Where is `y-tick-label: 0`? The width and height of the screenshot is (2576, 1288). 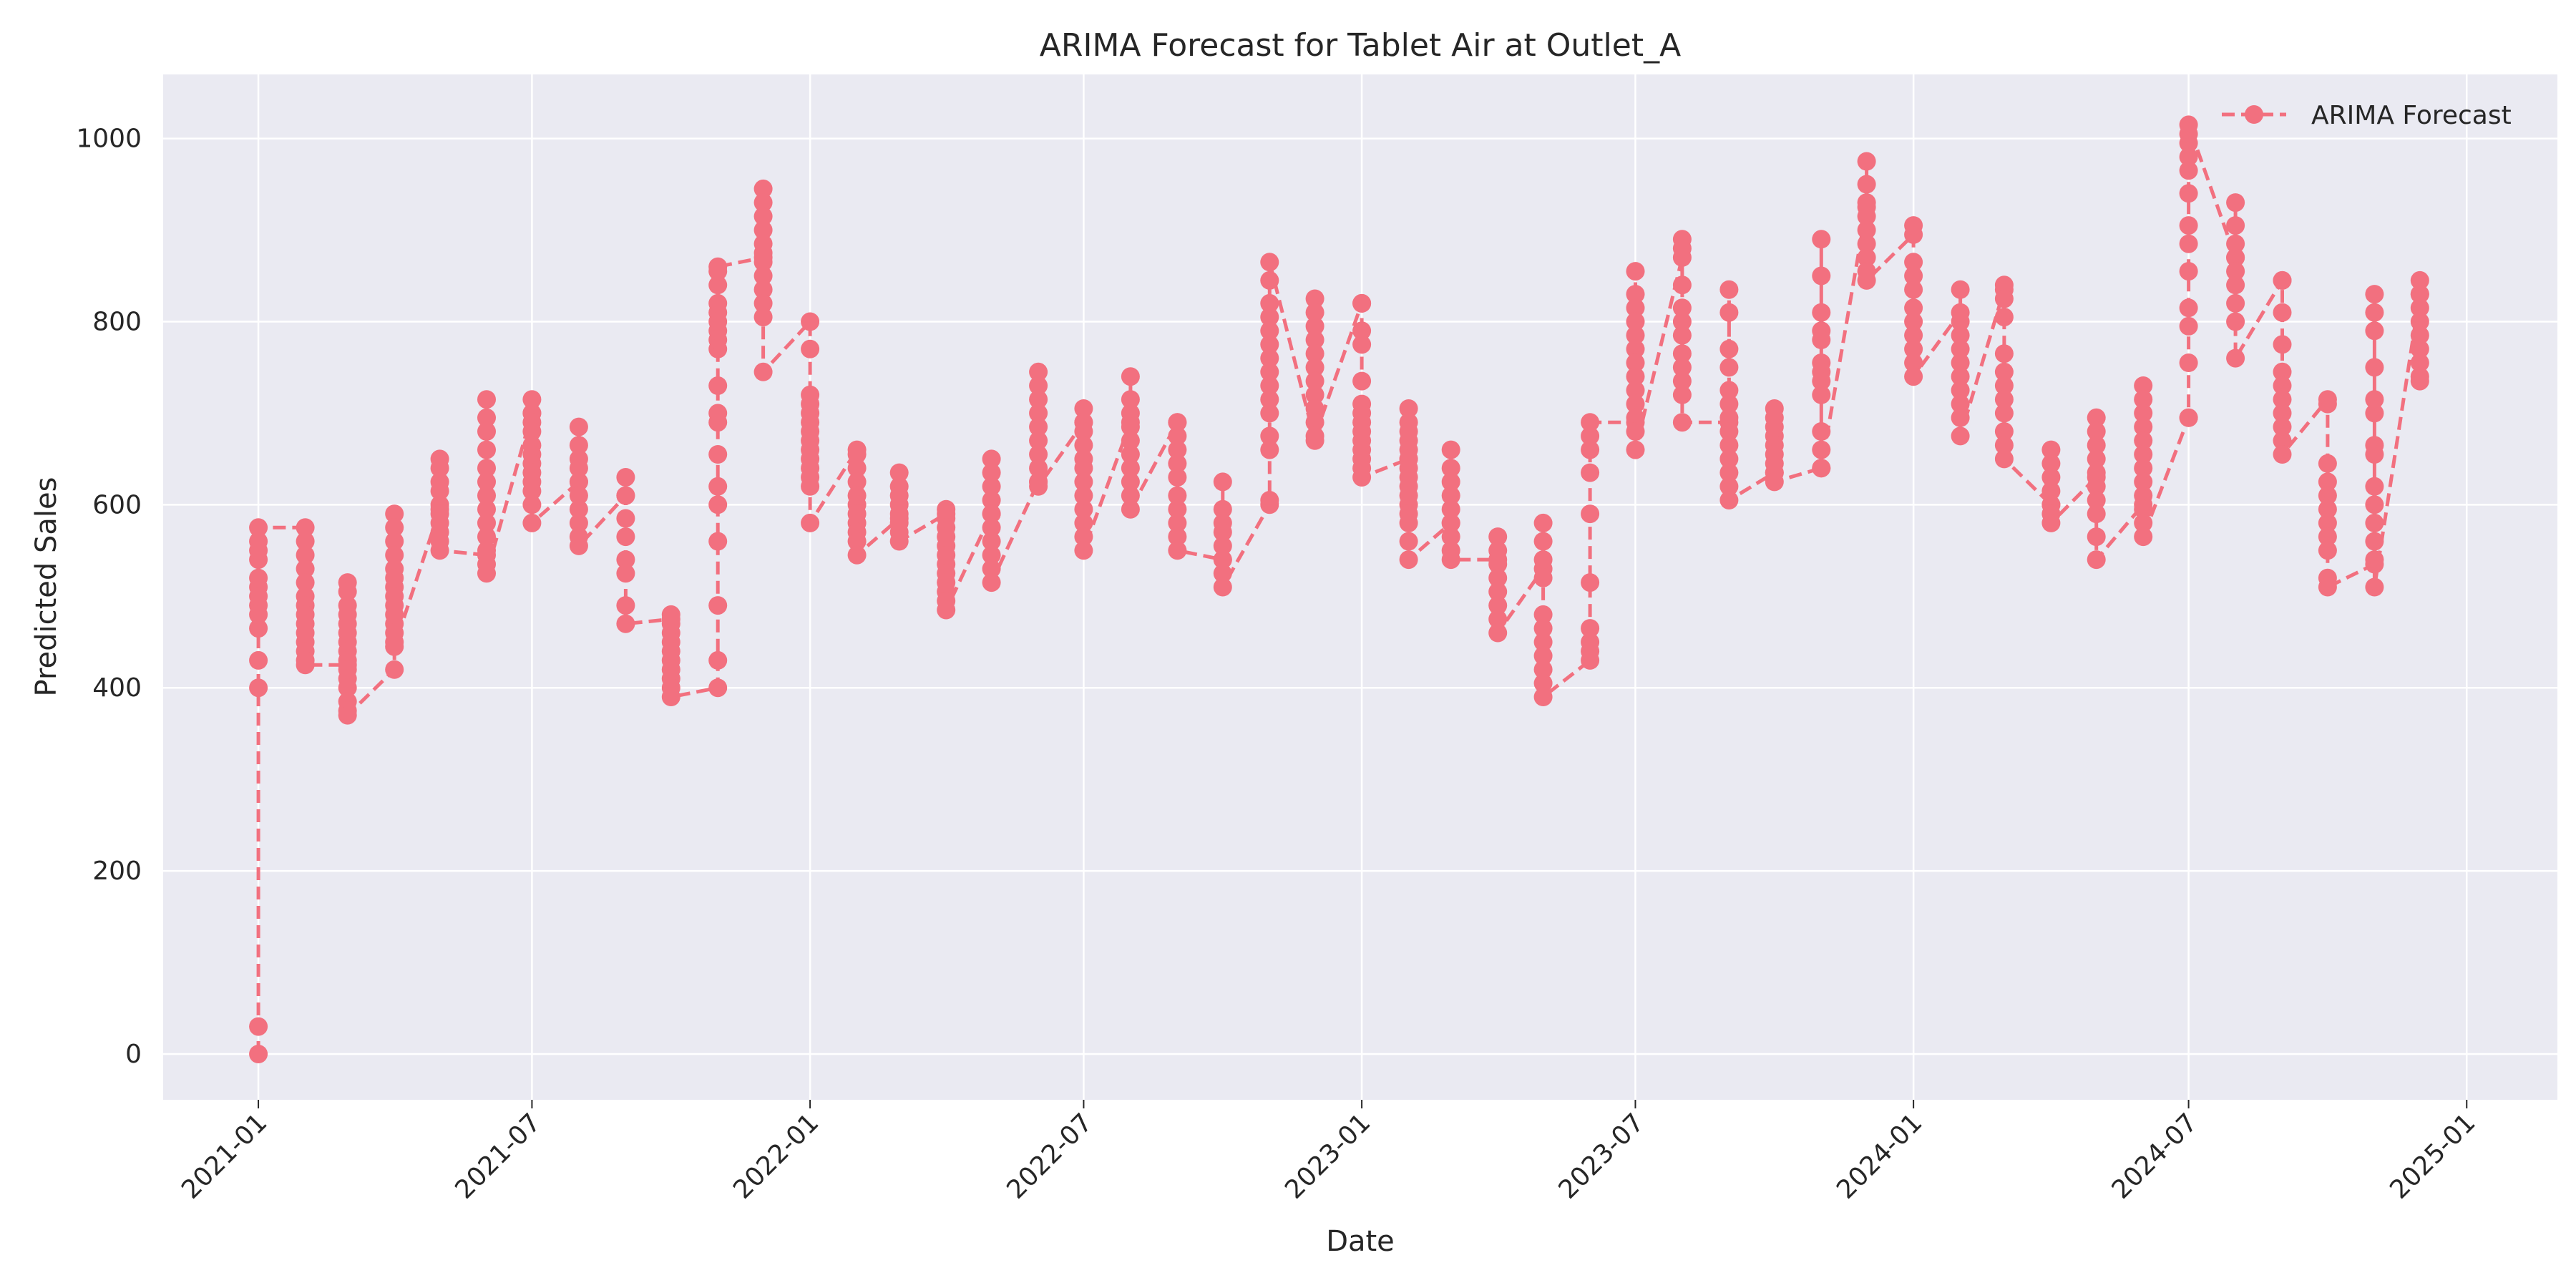
y-tick-label: 0 is located at coordinates (133, 1054).